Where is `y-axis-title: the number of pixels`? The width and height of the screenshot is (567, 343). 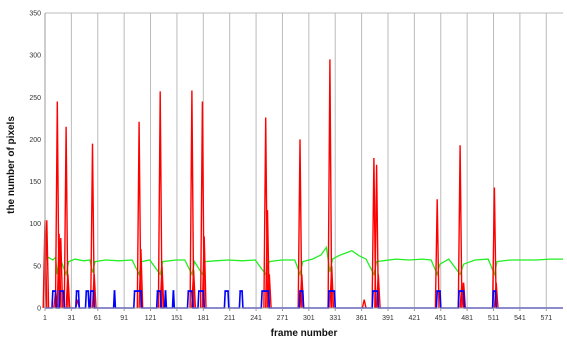 y-axis-title: the number of pixels is located at coordinates (11, 165).